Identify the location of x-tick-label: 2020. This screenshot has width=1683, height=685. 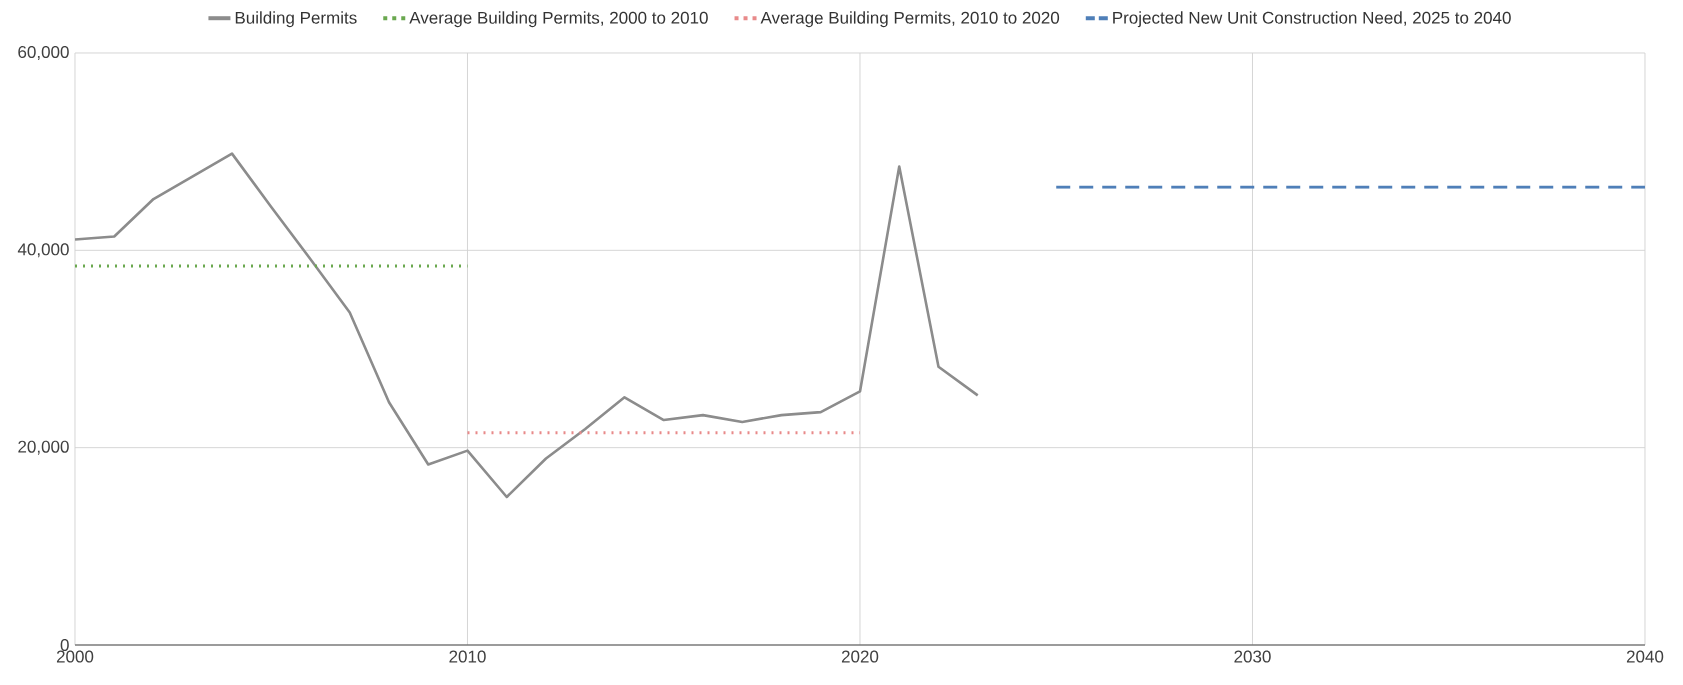
(860, 656).